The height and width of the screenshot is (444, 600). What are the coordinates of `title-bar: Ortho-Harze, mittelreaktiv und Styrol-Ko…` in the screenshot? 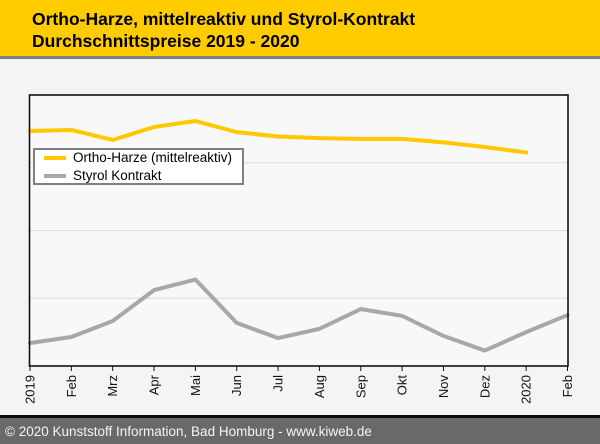 It's located at (300, 29).